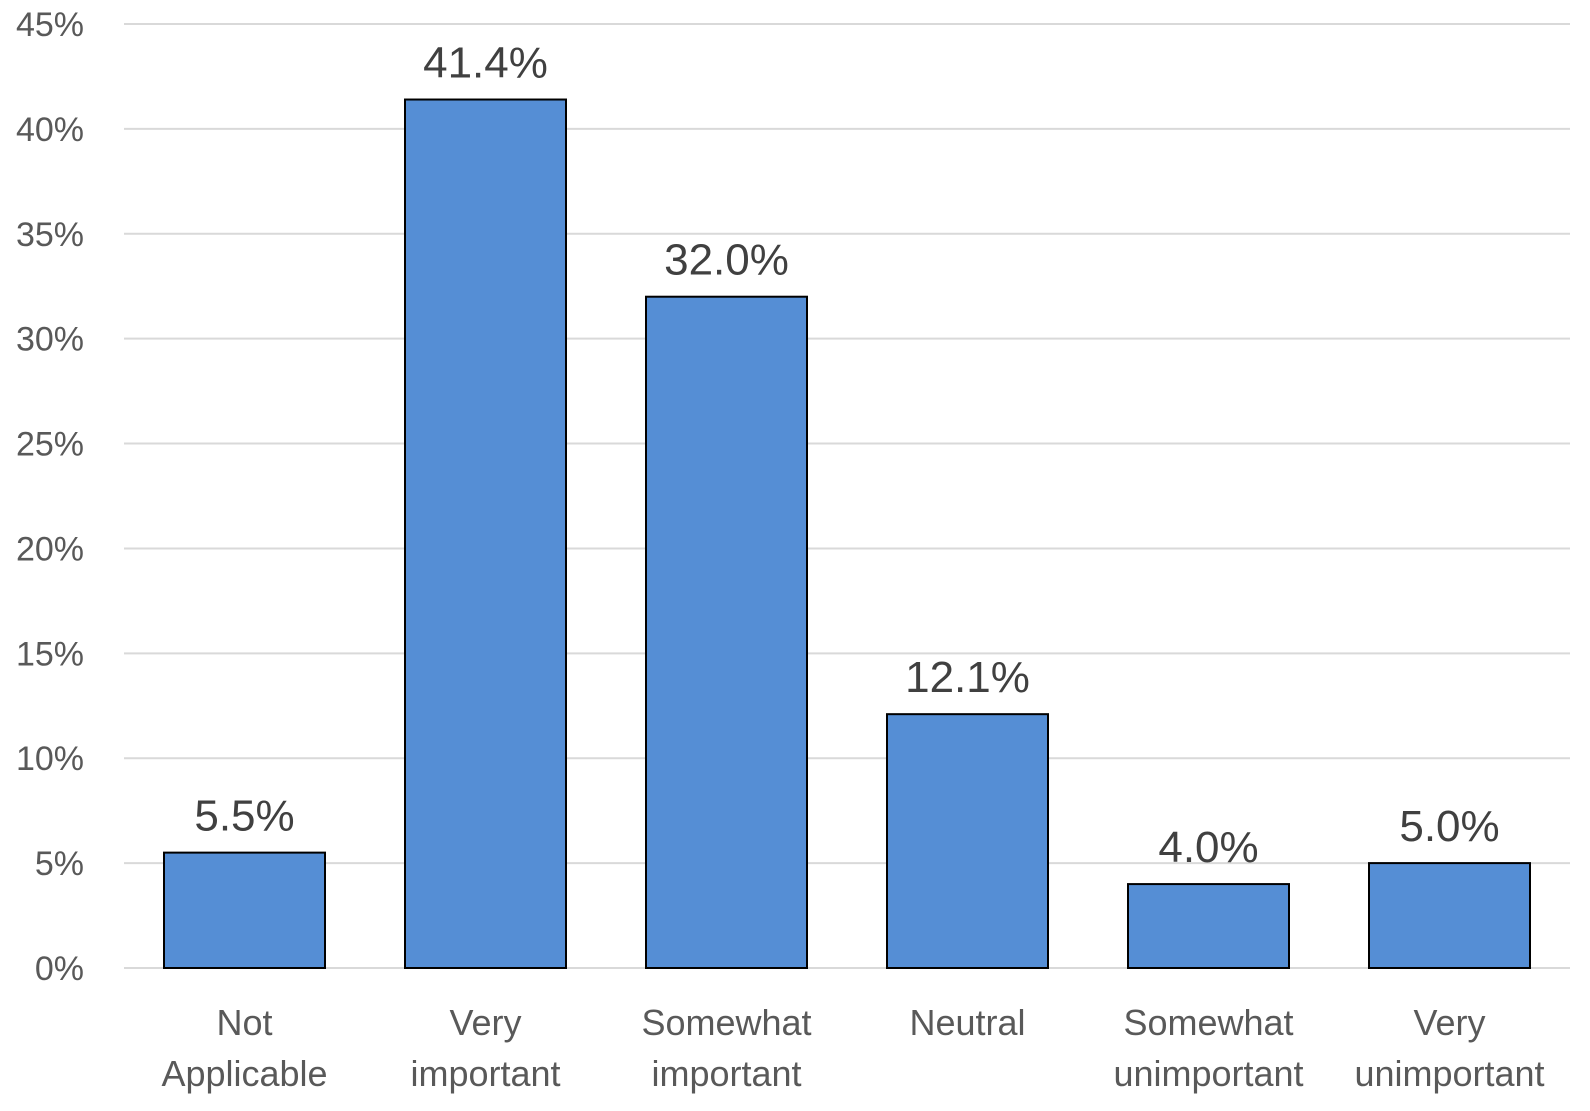  What do you see at coordinates (50, 497) in the screenshot?
I see `y-axis-tick-labels: 0% 5% 10% 15% 20% 25% 30% 35% 40% 45%` at bounding box center [50, 497].